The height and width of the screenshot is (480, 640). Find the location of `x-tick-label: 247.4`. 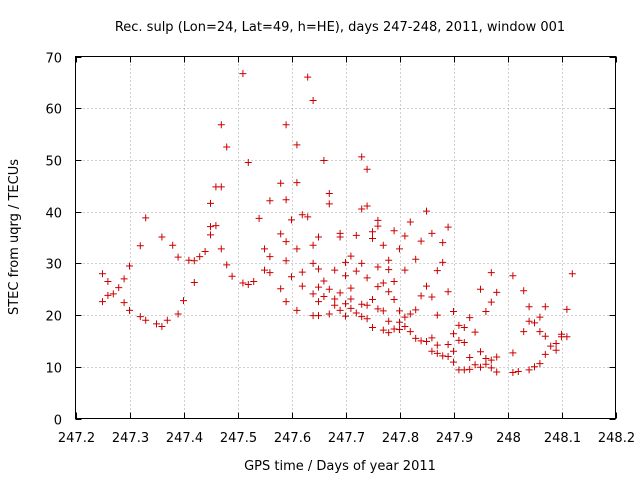

x-tick-label: 247.4 is located at coordinates (184, 438).